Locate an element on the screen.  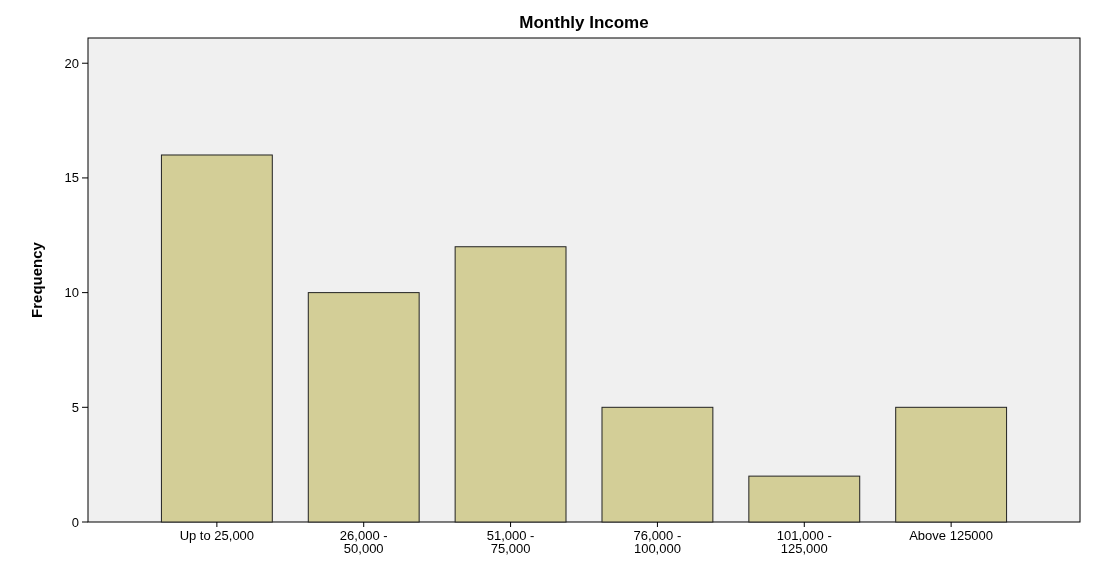
x-tick-label: Up to 25,000 is located at coordinates (217, 535).